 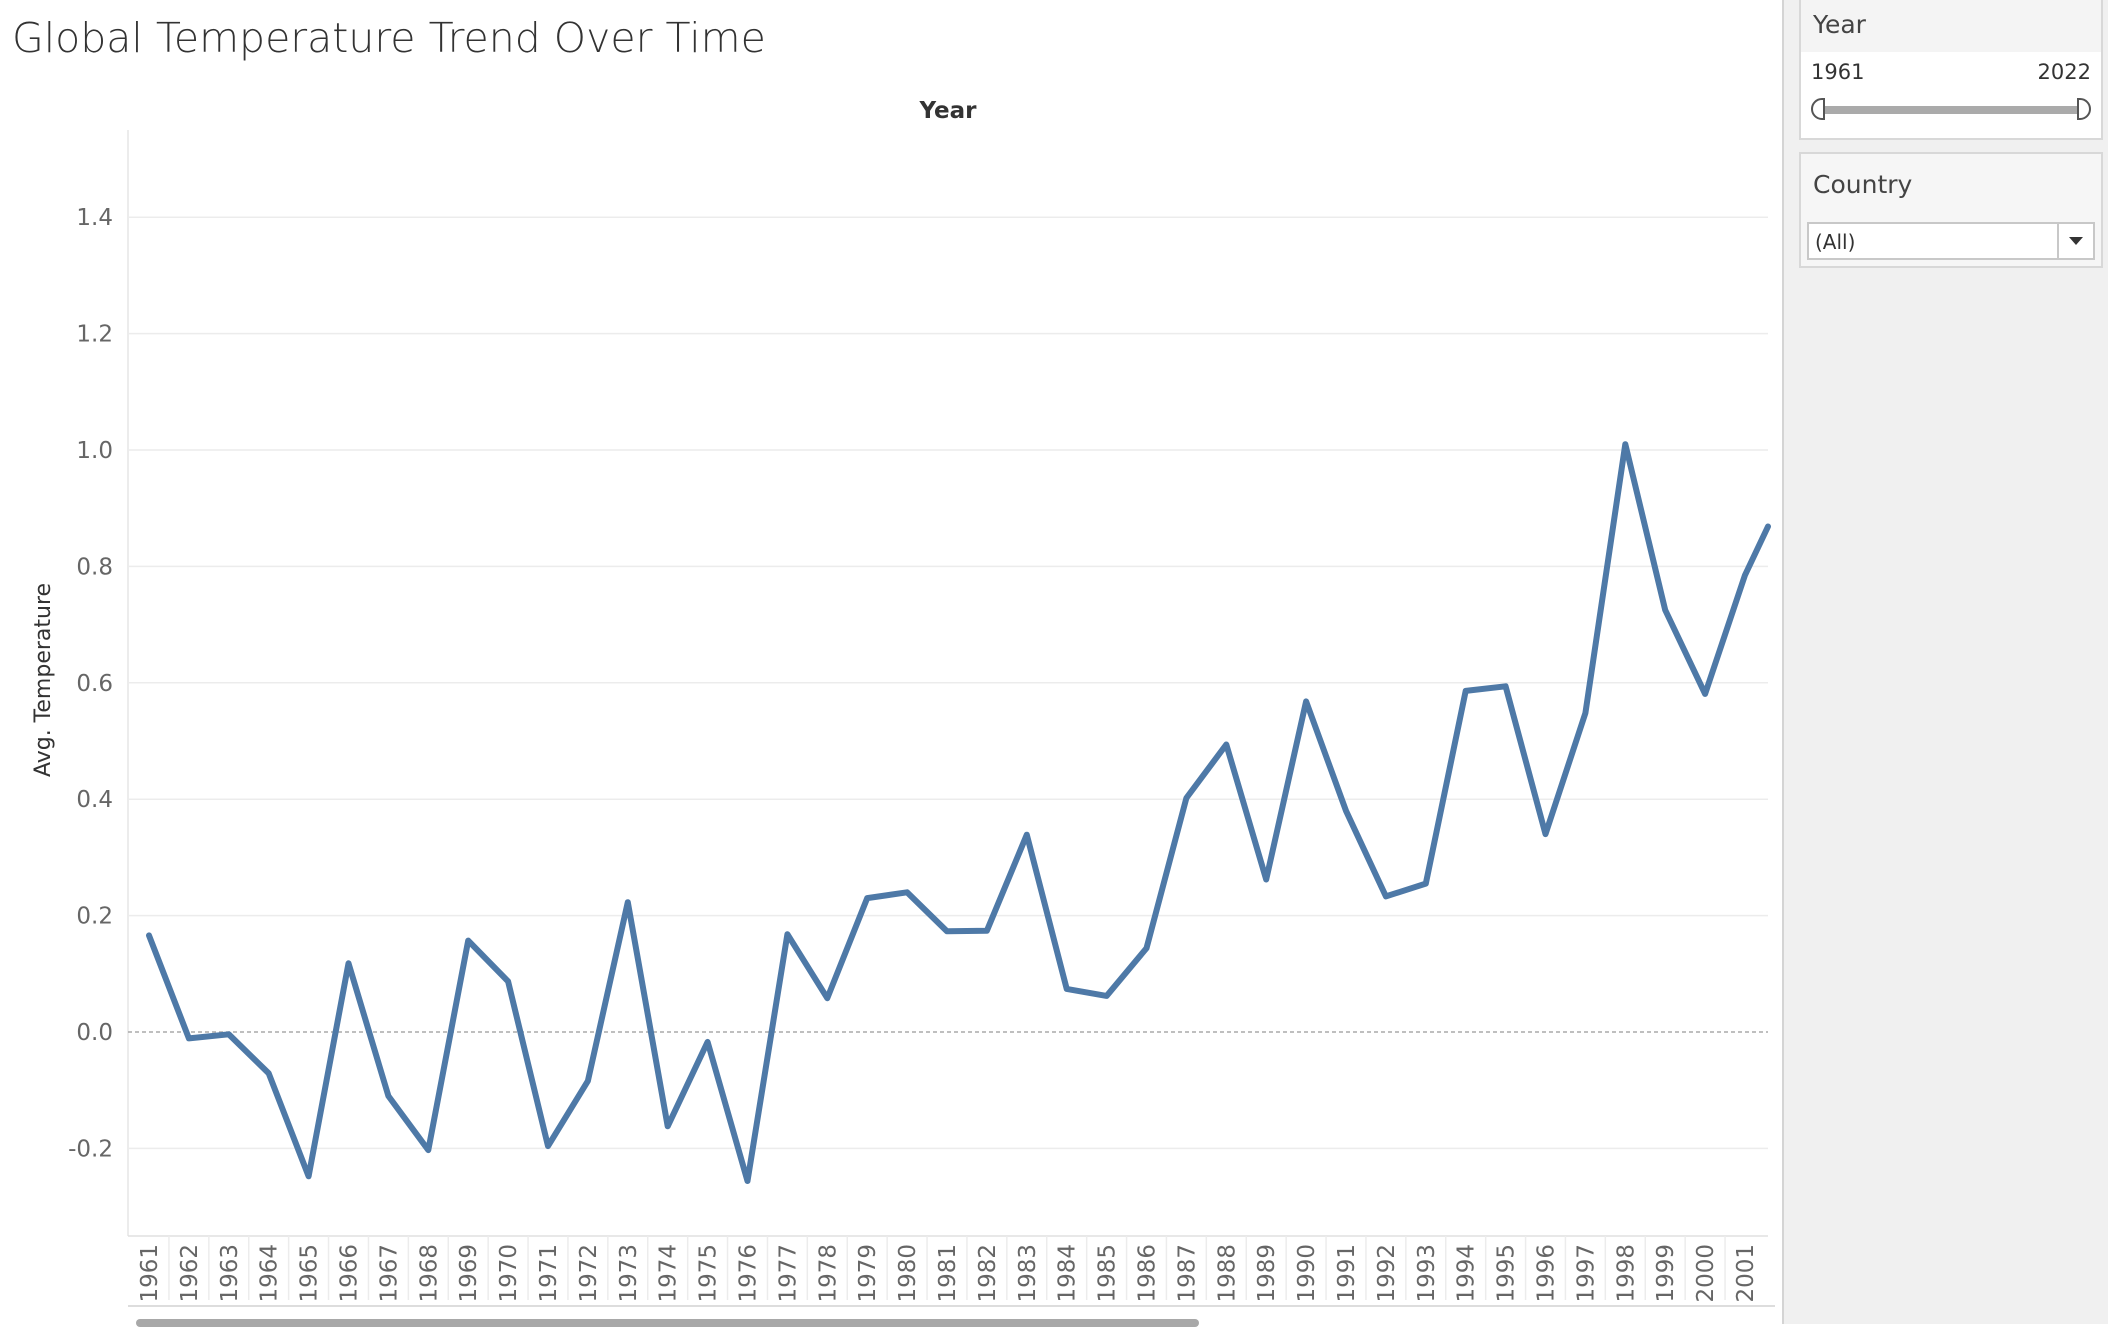 What do you see at coordinates (1467, 1273) in the screenshot?
I see `x-tick-label: 1994` at bounding box center [1467, 1273].